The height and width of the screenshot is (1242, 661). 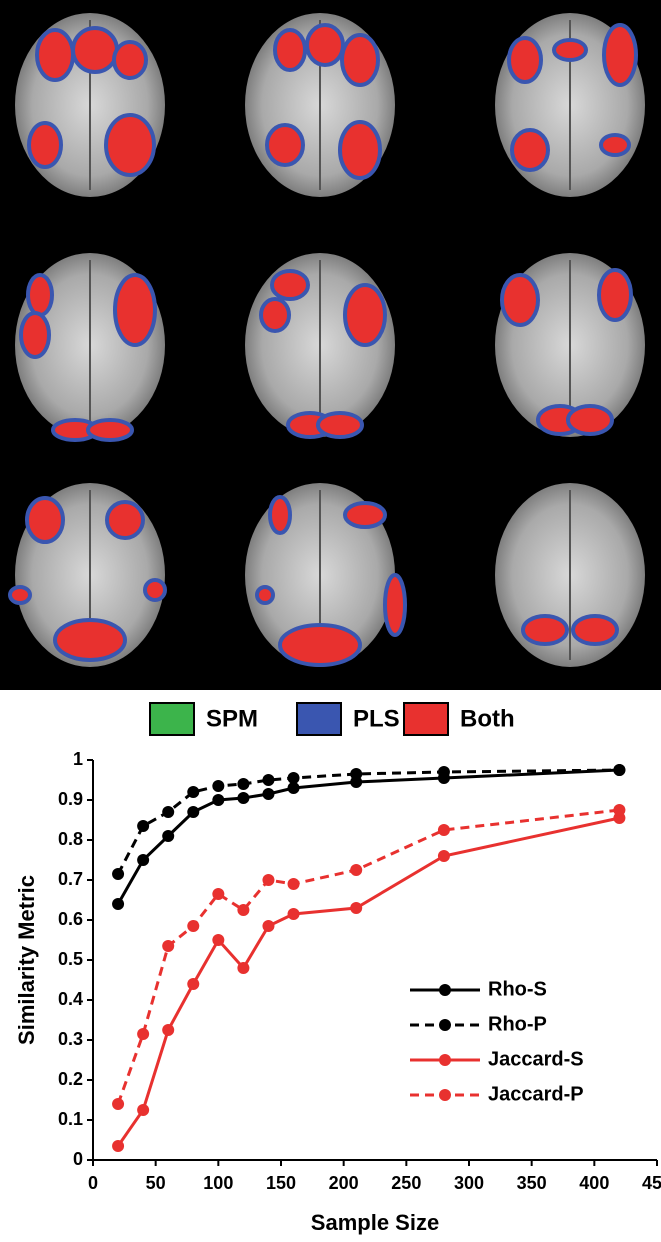 What do you see at coordinates (218, 1183) in the screenshot?
I see `x-tick-label: 100` at bounding box center [218, 1183].